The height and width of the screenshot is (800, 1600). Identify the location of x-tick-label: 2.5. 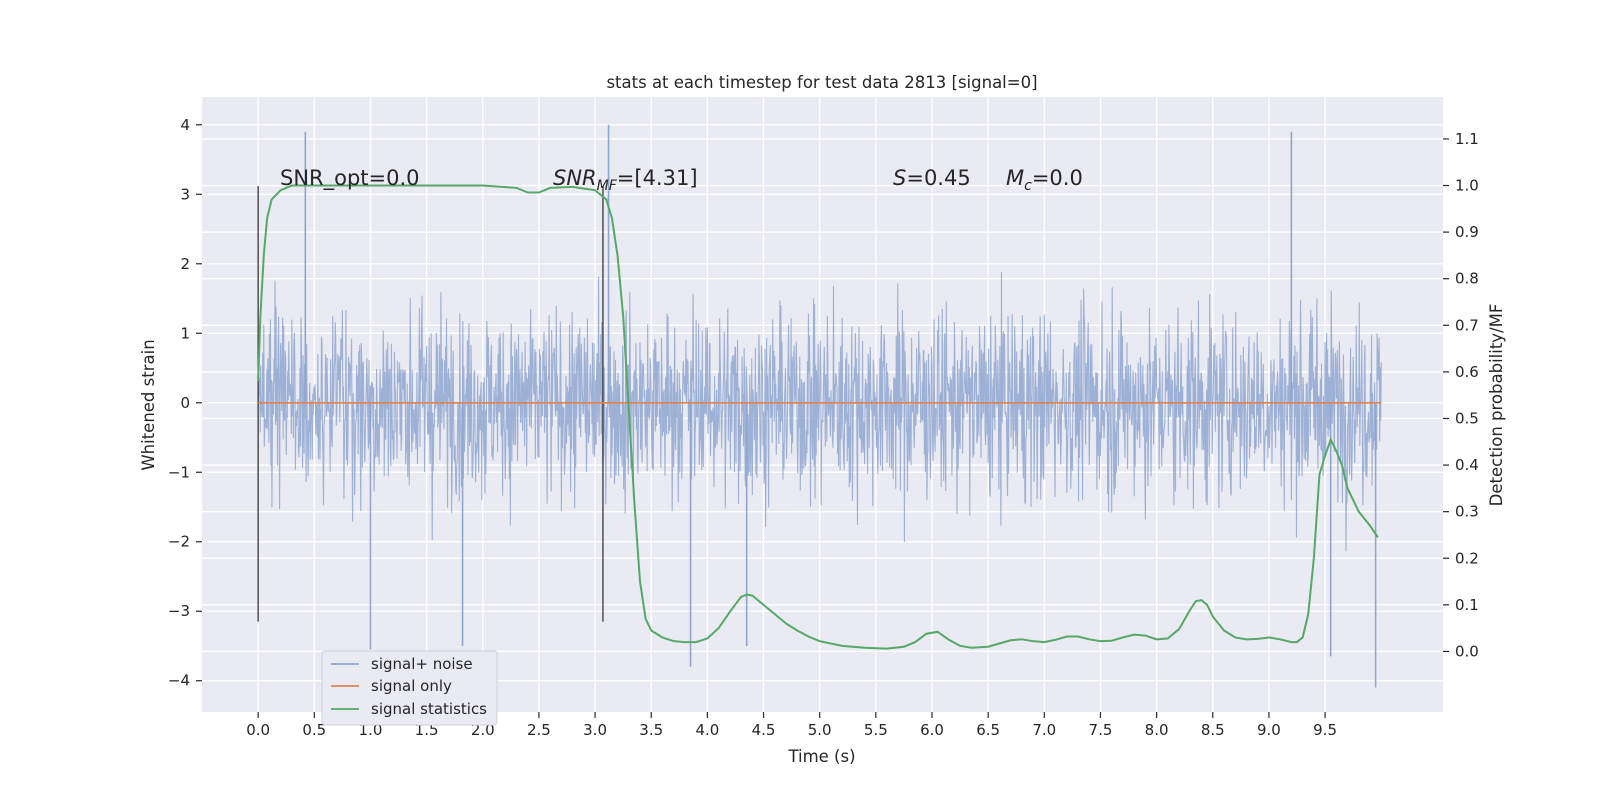
(539, 730).